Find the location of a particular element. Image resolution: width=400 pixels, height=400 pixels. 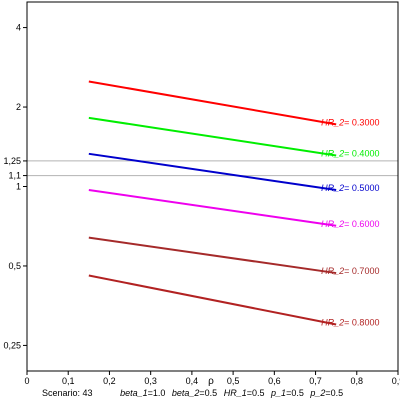

caption-param-hr1-name: HR_1 is located at coordinates (235, 393).